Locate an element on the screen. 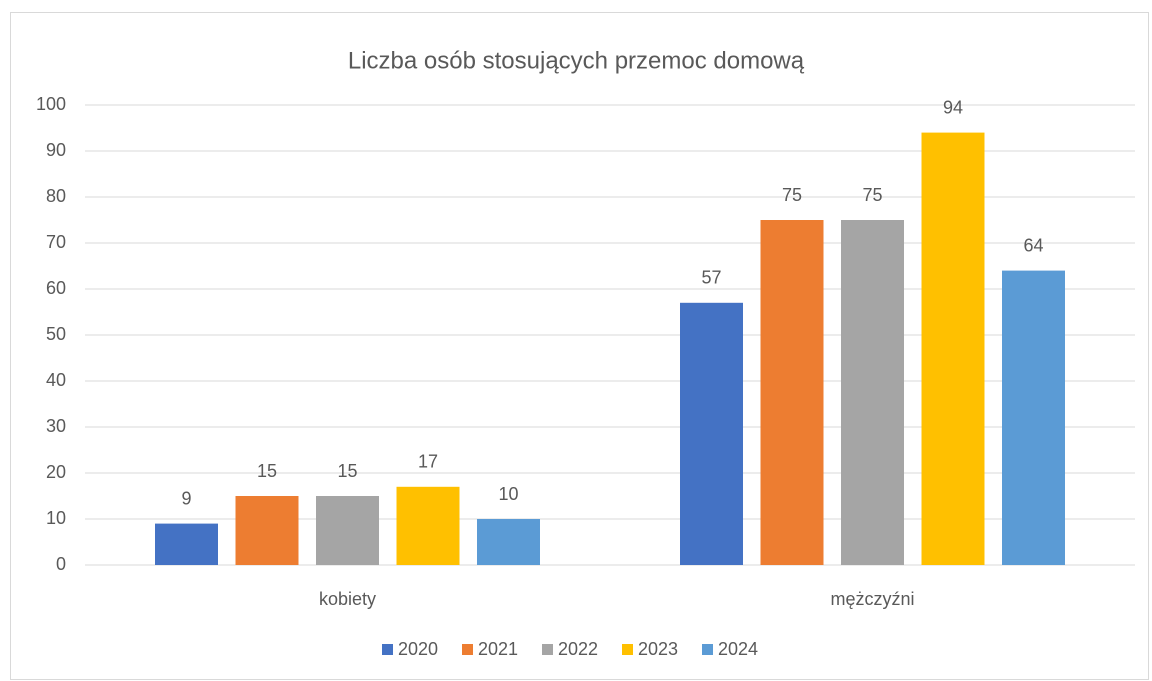  y-tick-label: 10 is located at coordinates (56, 518).